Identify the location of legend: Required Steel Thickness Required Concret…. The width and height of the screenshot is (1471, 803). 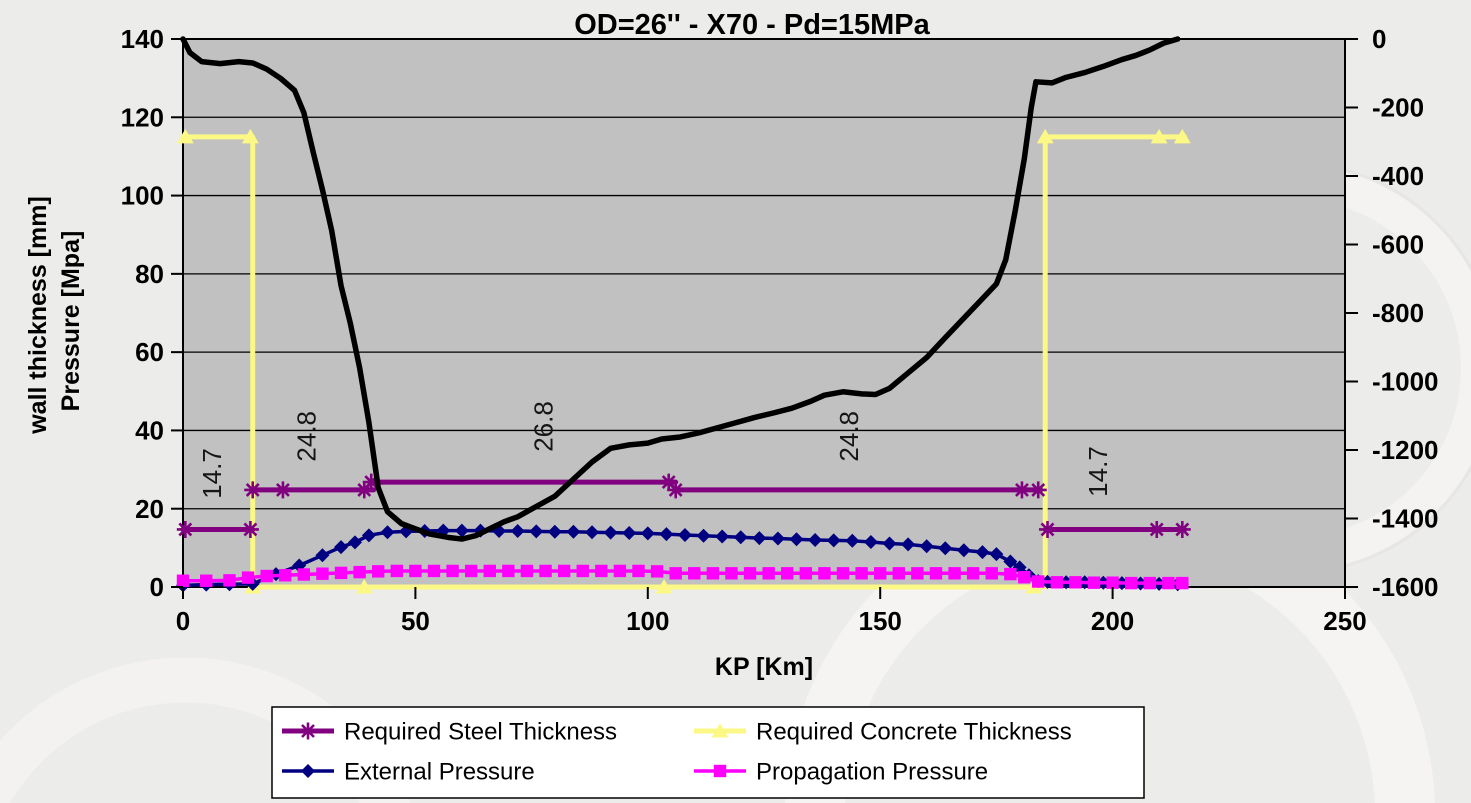
(708, 752).